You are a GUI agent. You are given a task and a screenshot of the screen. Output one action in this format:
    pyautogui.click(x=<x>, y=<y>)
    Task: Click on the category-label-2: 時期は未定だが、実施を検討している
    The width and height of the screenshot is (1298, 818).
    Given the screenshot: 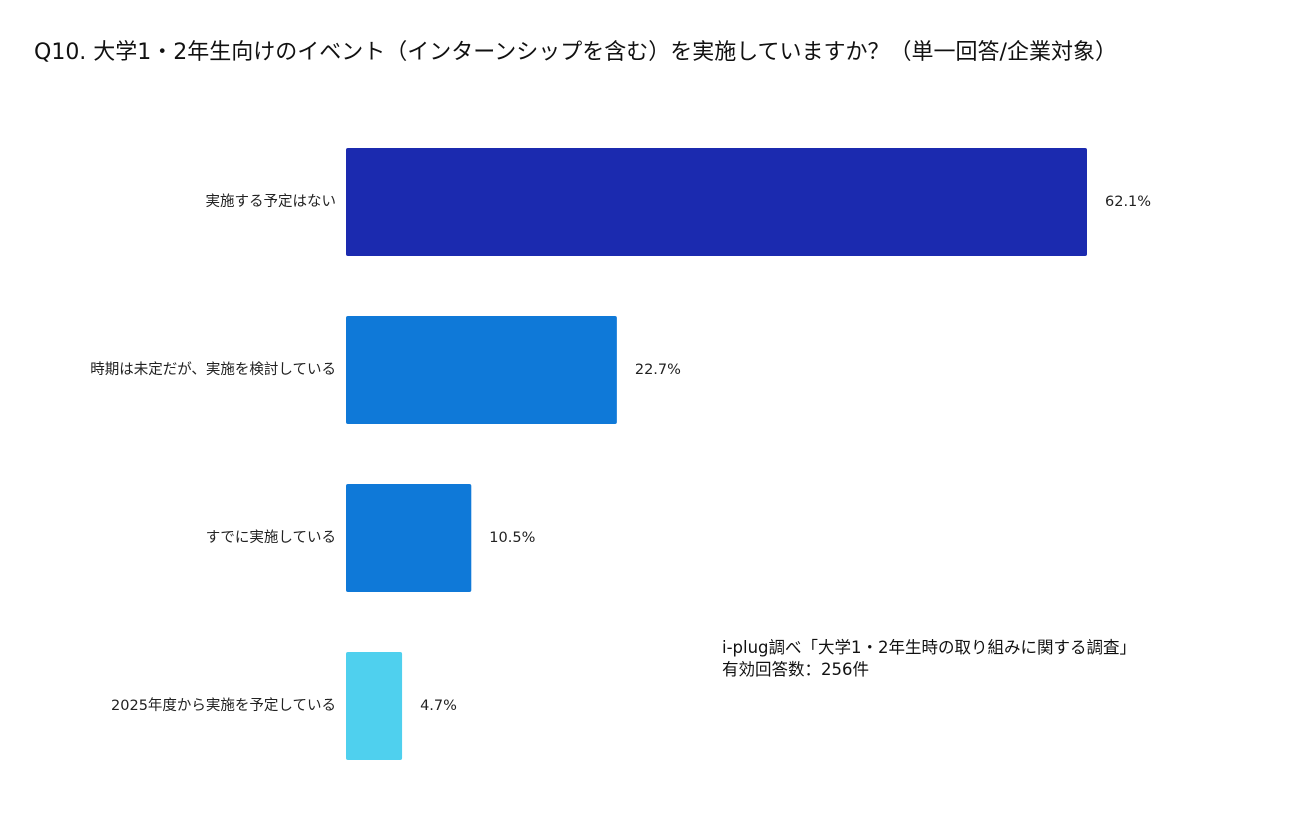 What is the action you would take?
    pyautogui.click(x=213, y=369)
    